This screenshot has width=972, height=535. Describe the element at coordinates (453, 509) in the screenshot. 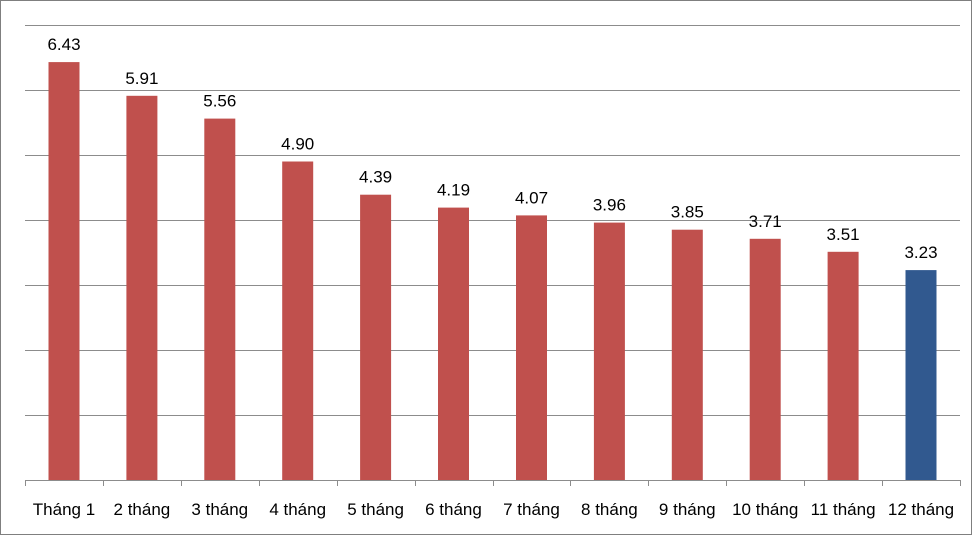

I see `x-tick-label: 6 tháng` at that location.